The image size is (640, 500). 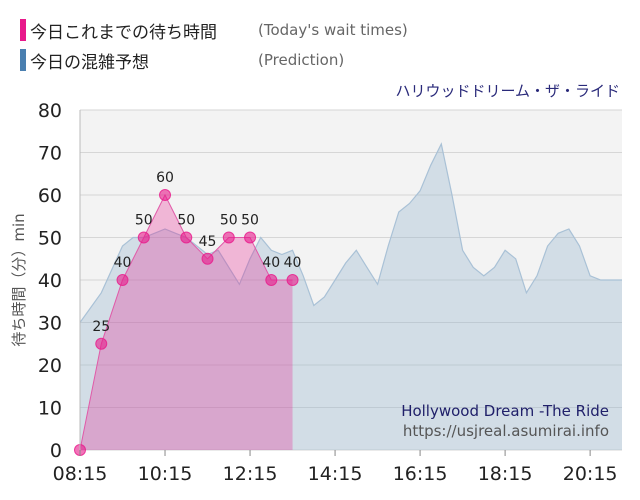 I want to click on y-tick-label: 30, so click(x=50, y=324).